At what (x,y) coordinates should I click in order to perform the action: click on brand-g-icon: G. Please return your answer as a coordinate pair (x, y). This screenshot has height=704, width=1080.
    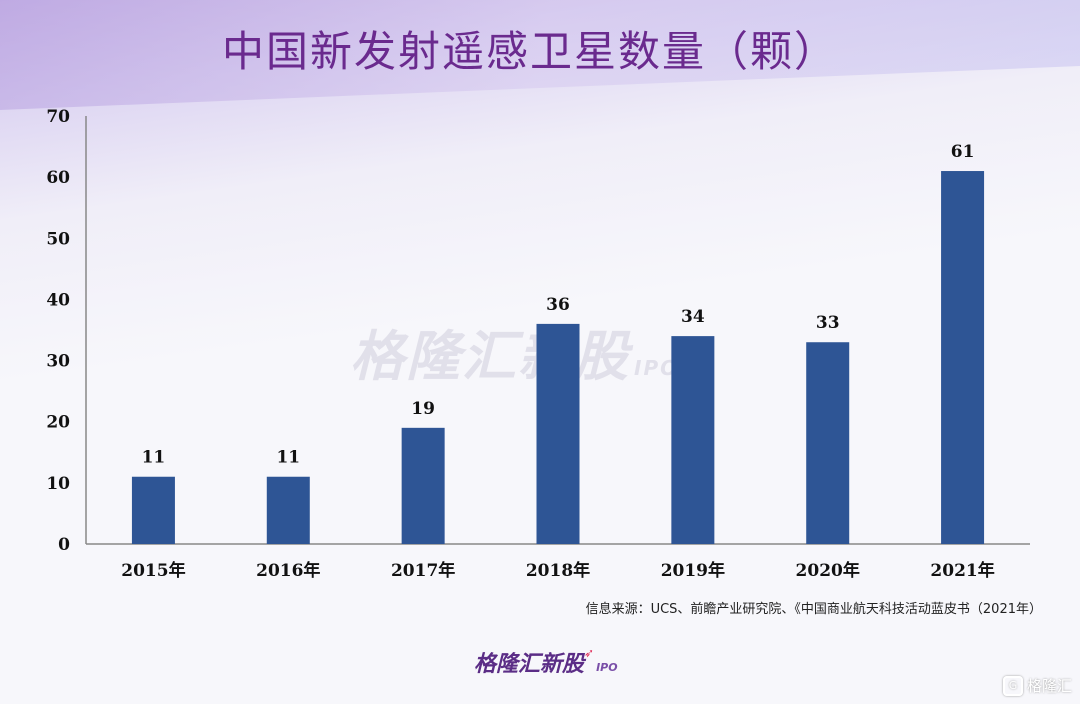
    Looking at the image, I should click on (1012, 686).